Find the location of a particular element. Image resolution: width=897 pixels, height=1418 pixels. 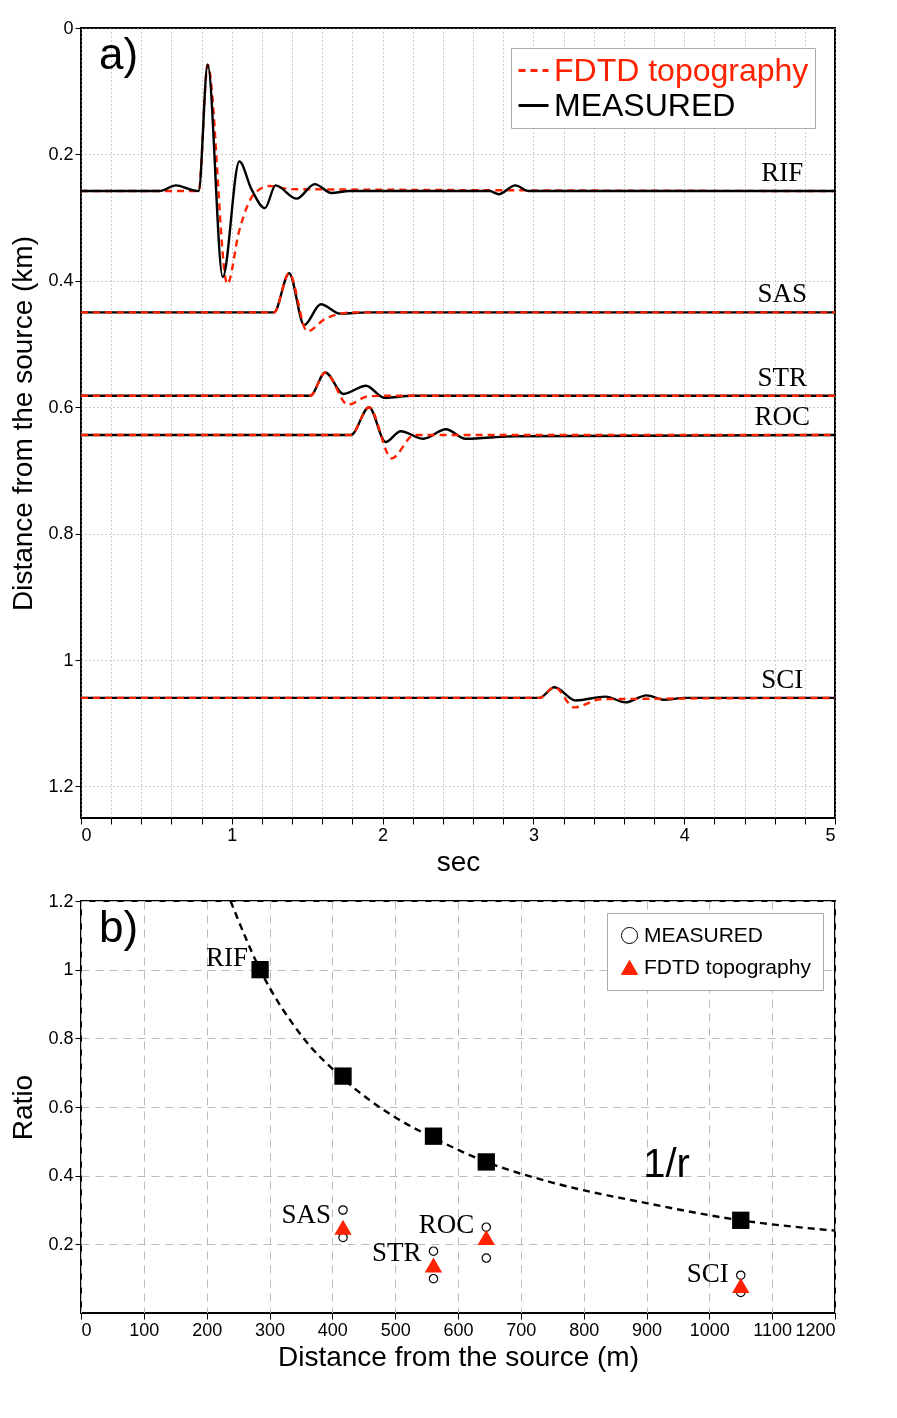

y-axis-title: Ratio is located at coordinates (23, 1107).